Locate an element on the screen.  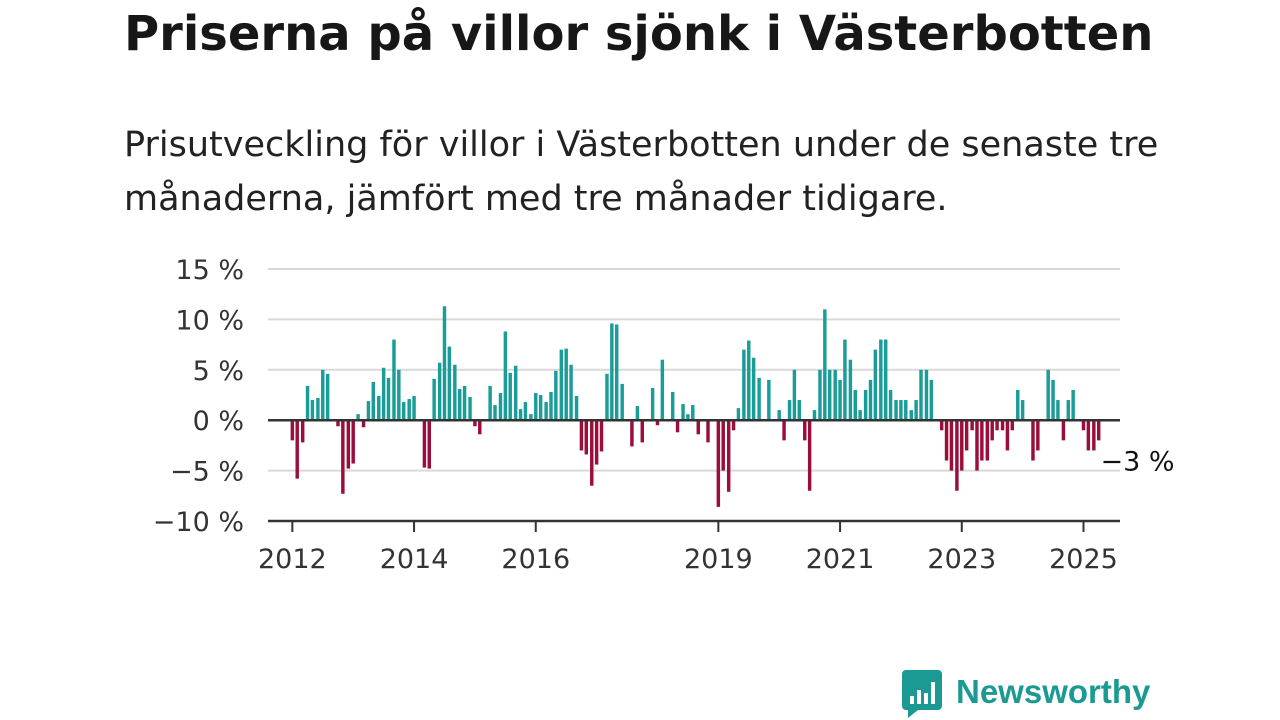
x-tick-label: 2021 is located at coordinates (840, 559).